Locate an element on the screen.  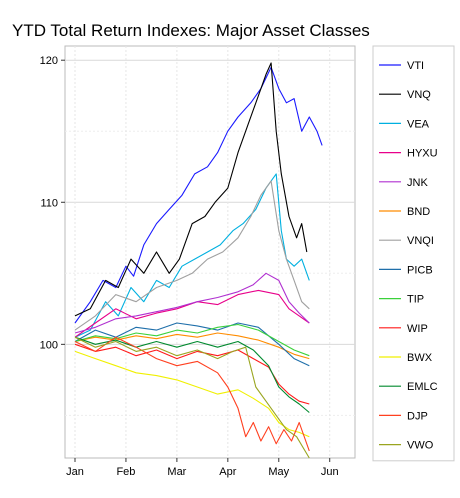
legend-label-vnqi: VNQI is located at coordinates (420, 241).